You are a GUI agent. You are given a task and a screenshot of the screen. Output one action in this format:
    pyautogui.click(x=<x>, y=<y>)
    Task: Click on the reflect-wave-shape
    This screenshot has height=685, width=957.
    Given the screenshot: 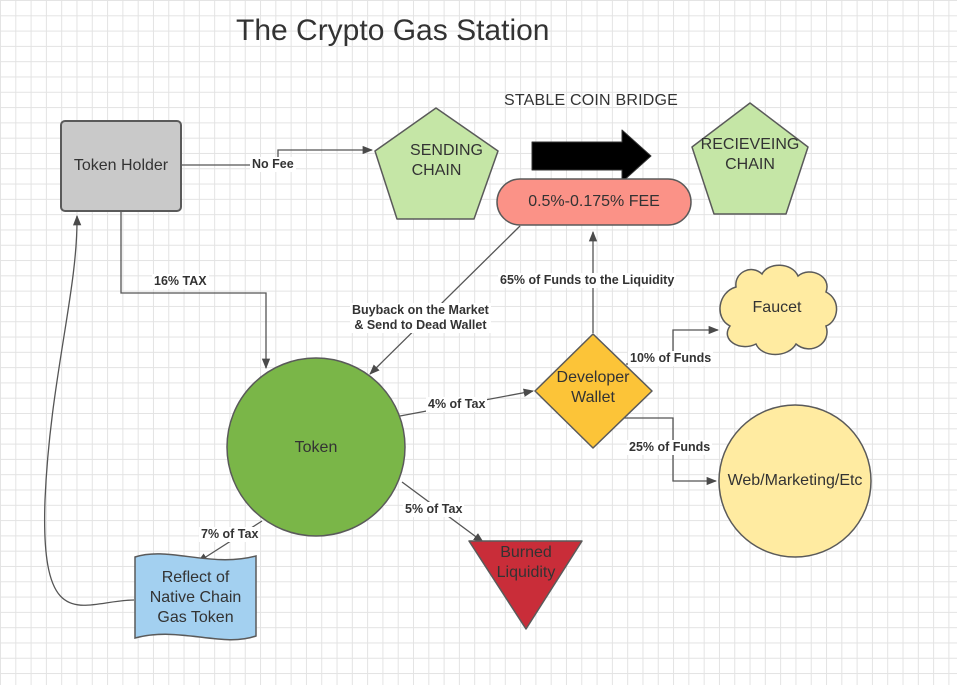 What is the action you would take?
    pyautogui.click(x=195, y=597)
    